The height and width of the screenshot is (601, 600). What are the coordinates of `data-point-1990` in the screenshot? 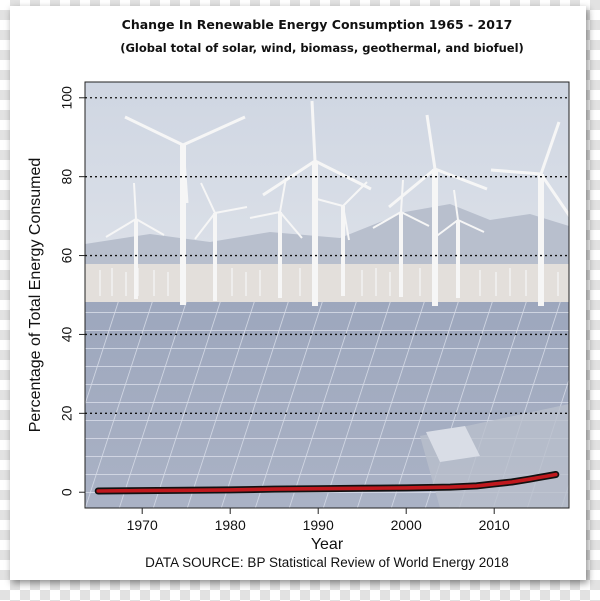 It's located at (318, 488).